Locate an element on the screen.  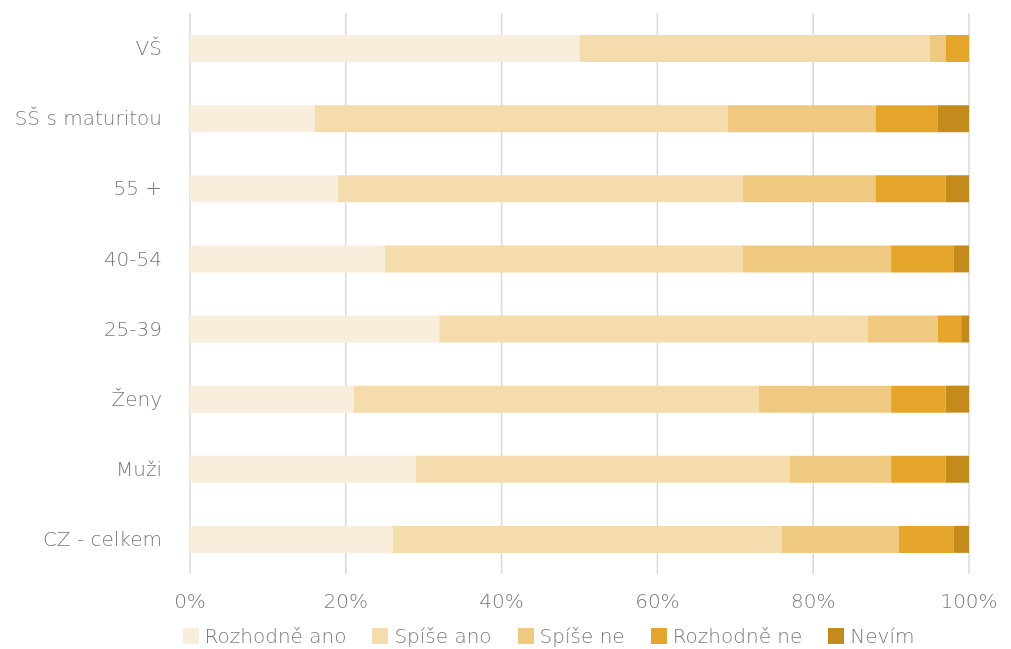
x-tick-label: 60% is located at coordinates (657, 601).